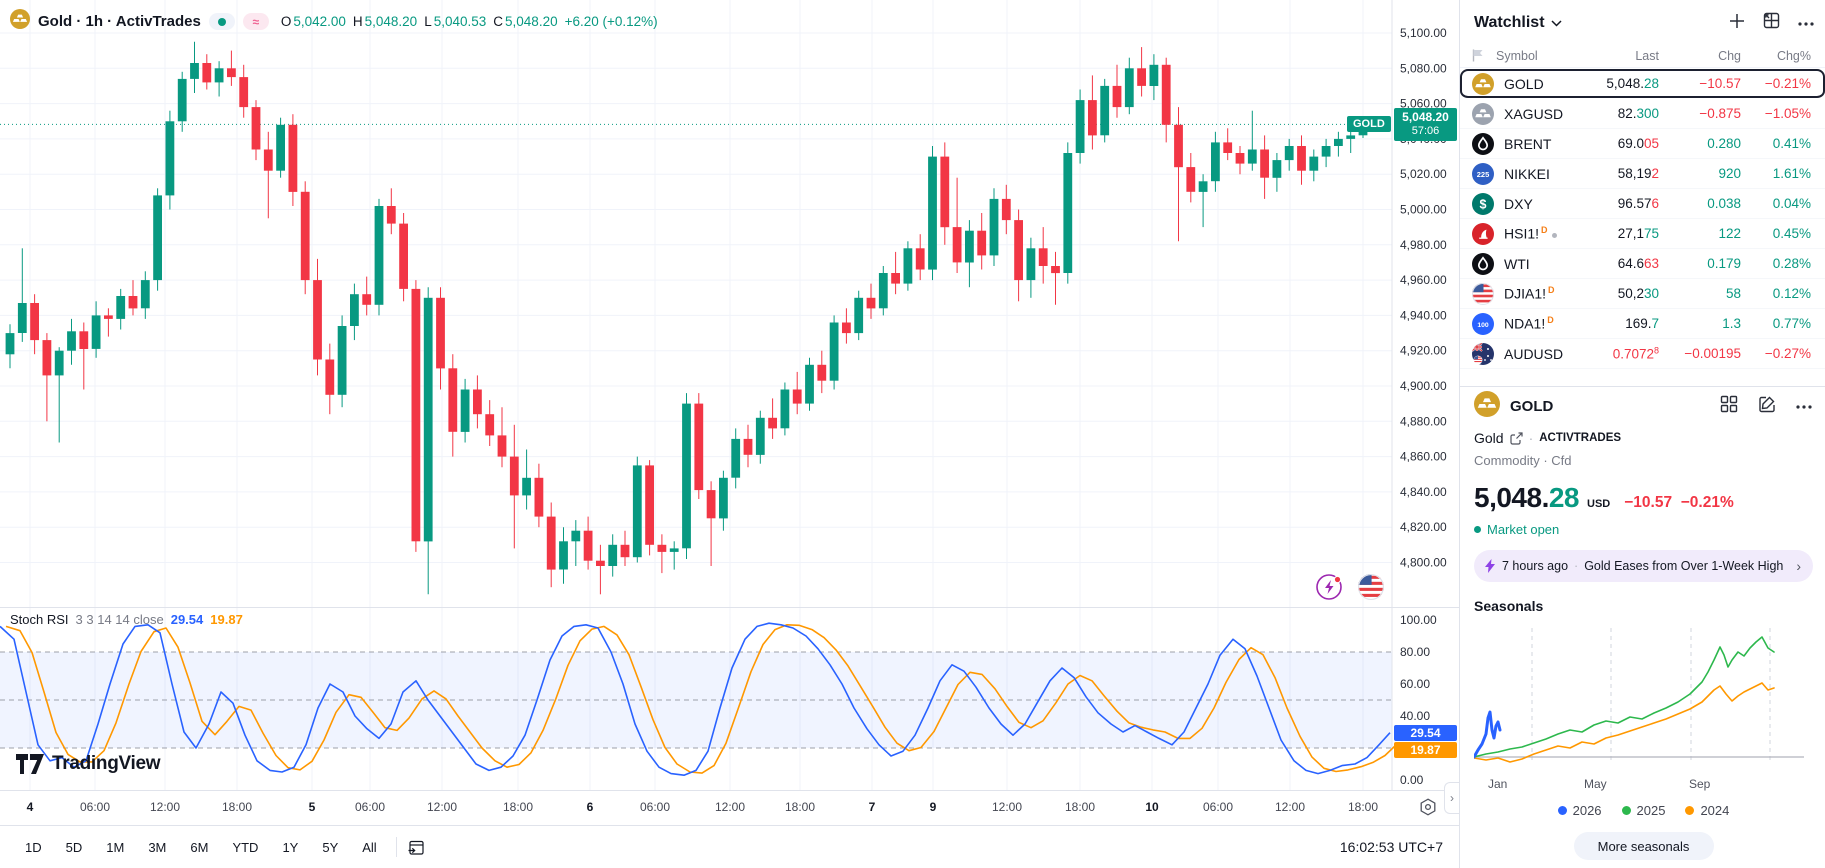  Describe the element at coordinates (1643, 846) in the screenshot. I see `more-seasonals-button: More seasonals` at that location.